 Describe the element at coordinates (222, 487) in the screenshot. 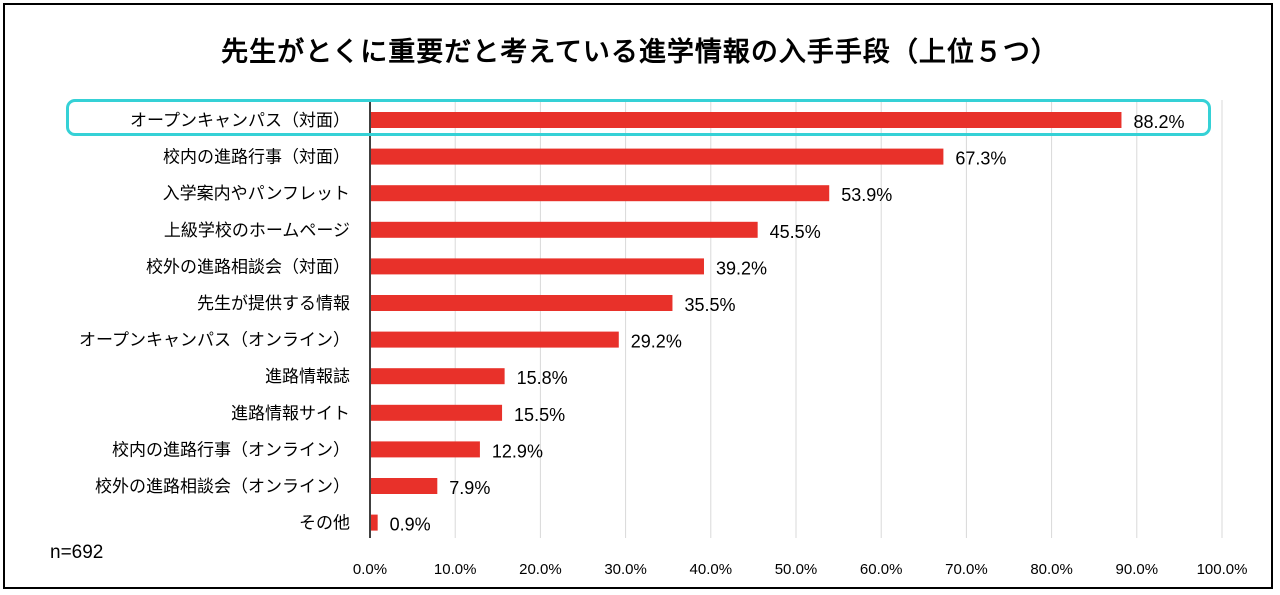

I see `category-label: 校外の進路相談会（オンライン）` at that location.